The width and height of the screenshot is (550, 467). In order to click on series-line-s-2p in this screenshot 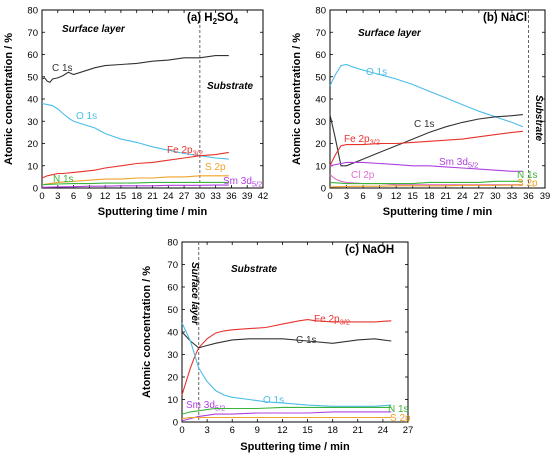, I will do `click(426, 186)`.